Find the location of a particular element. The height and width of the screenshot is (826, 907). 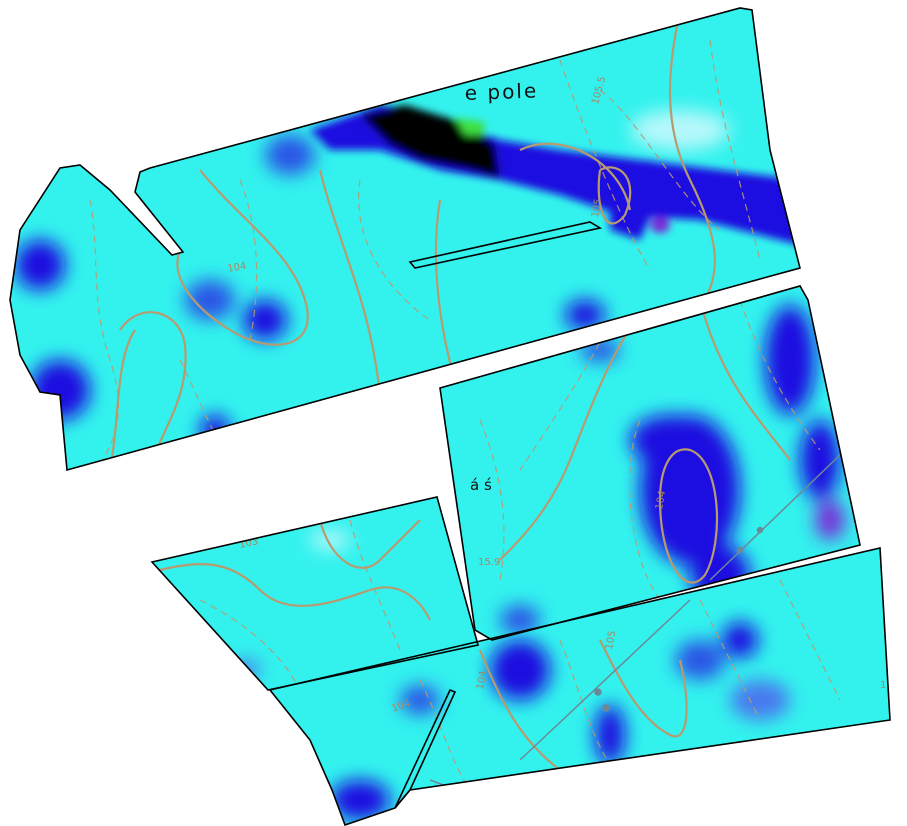

contour-label-105-a: 105 is located at coordinates (597, 208).